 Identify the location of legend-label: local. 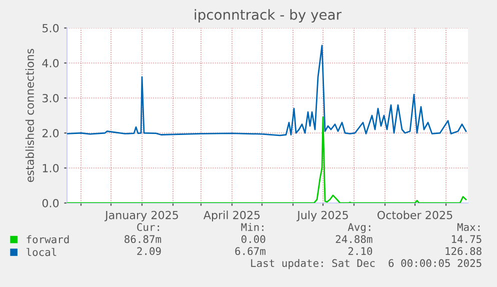
(41, 252).